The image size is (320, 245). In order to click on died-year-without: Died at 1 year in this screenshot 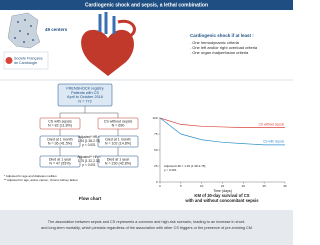, I will do `click(118, 159)`.